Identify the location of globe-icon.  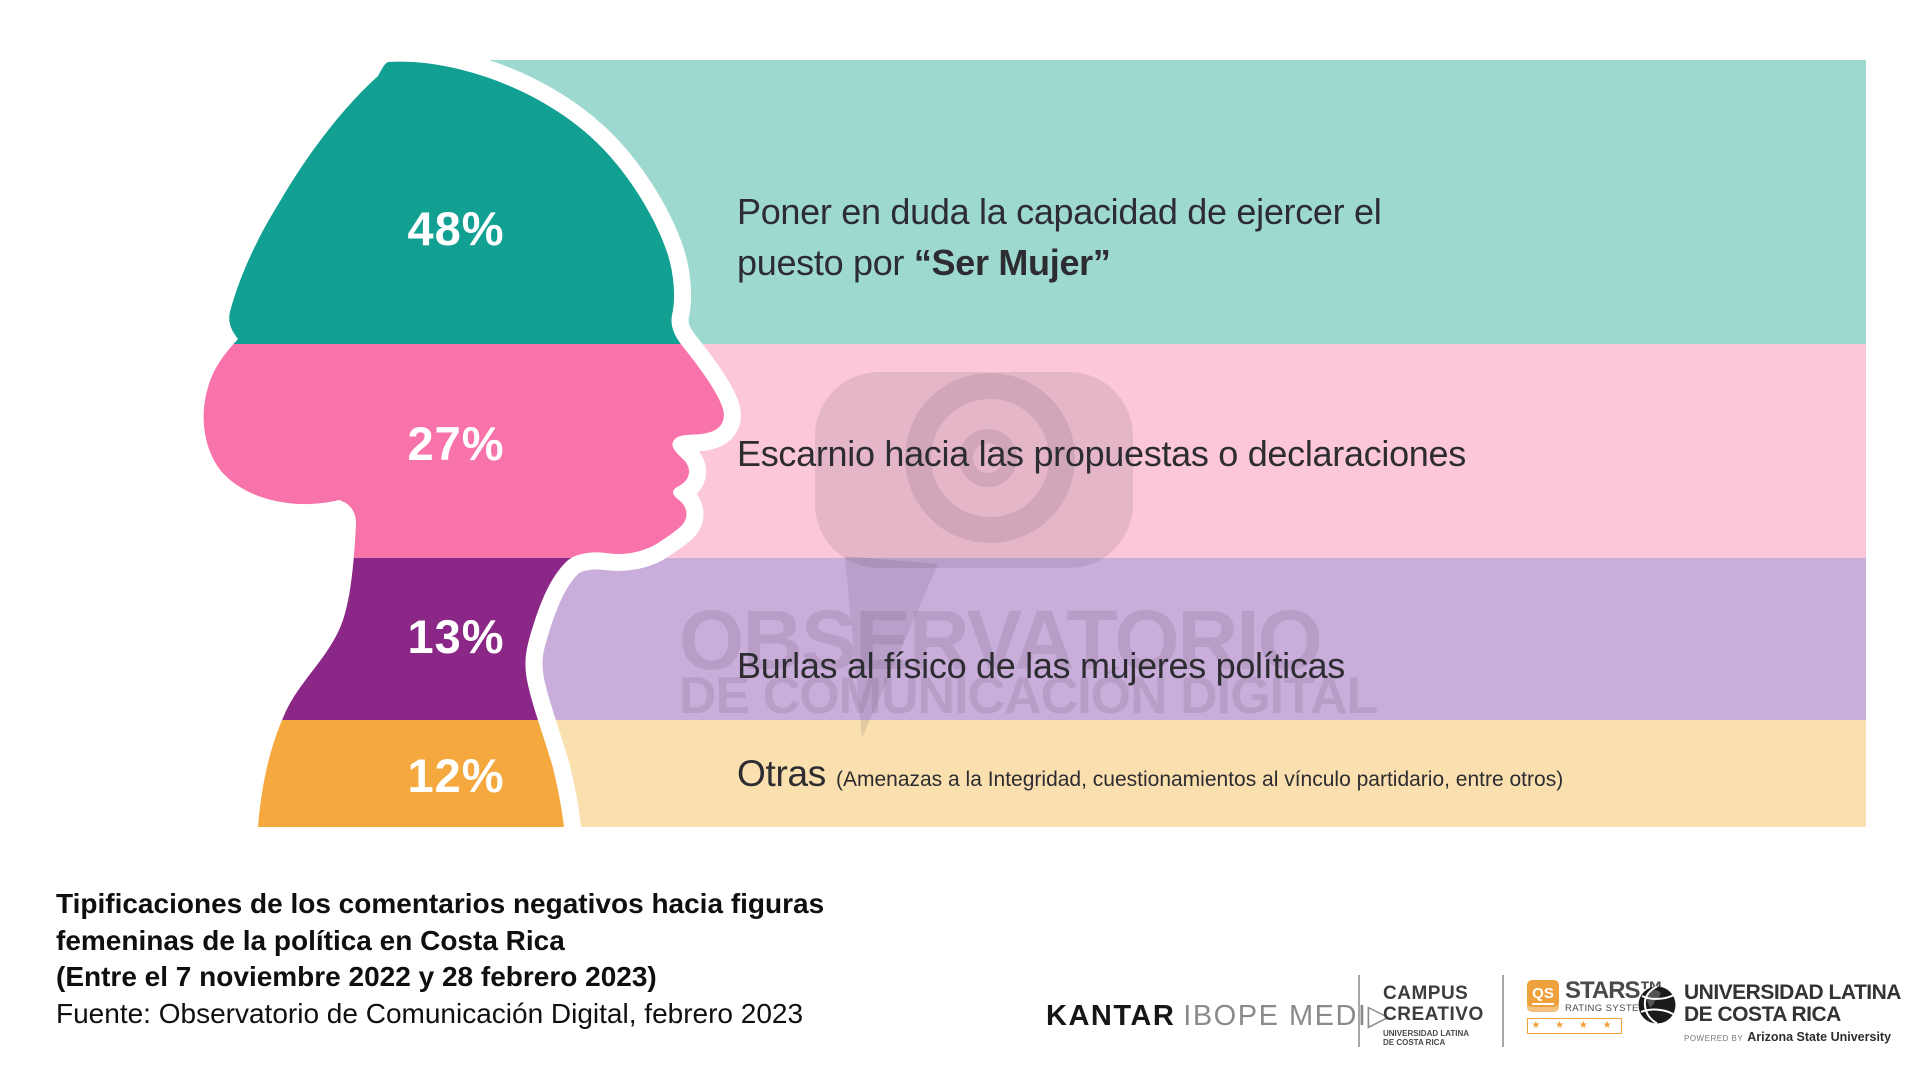
(1657, 1005).